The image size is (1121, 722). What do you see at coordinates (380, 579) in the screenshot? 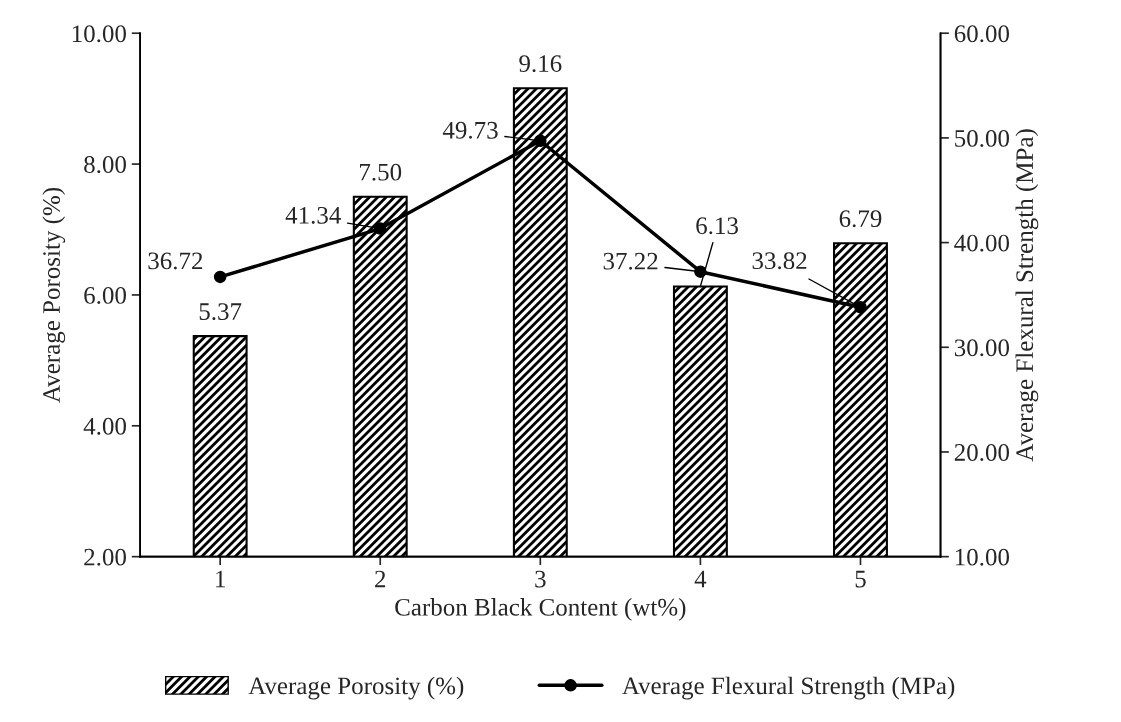
I see `x-tick-label: 2` at bounding box center [380, 579].